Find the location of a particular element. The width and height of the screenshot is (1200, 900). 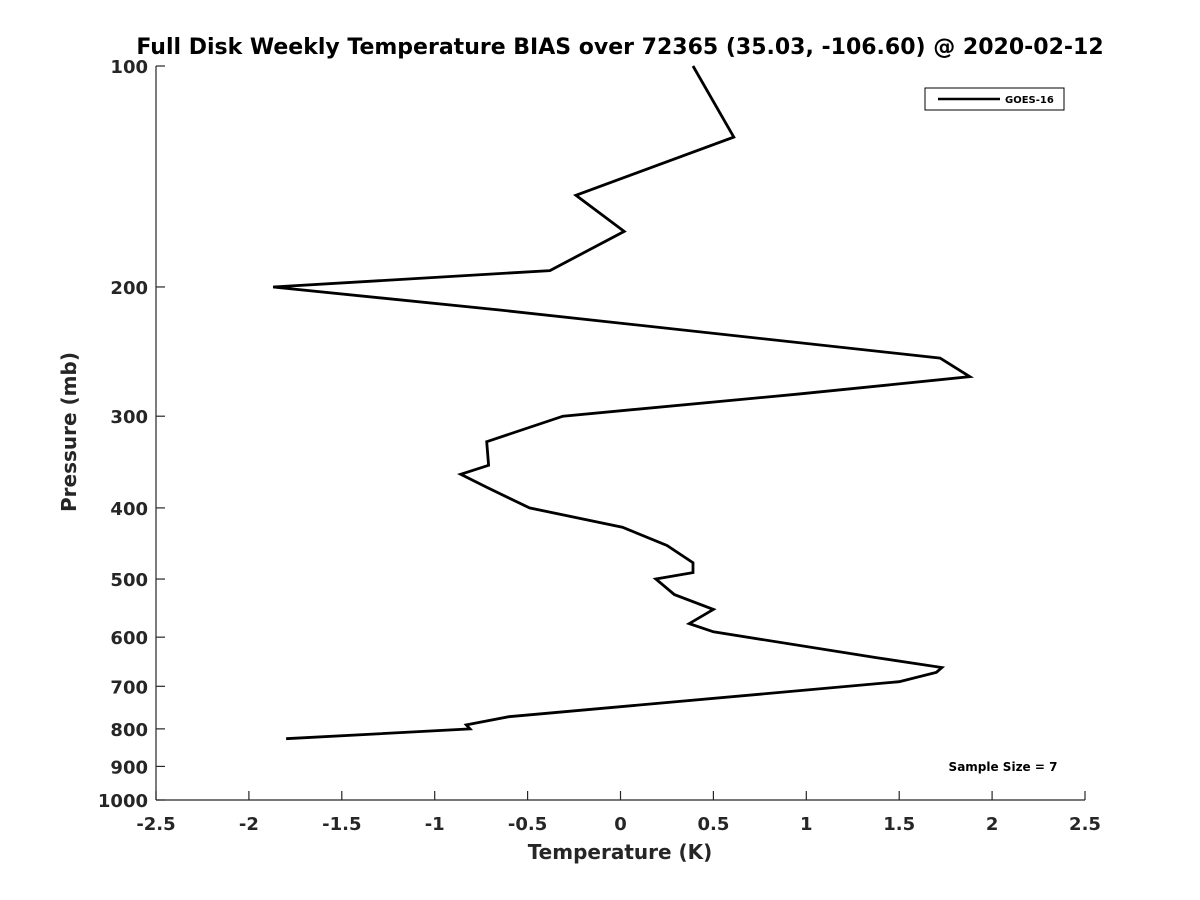

x-tick-label: 2 is located at coordinates (992, 824).